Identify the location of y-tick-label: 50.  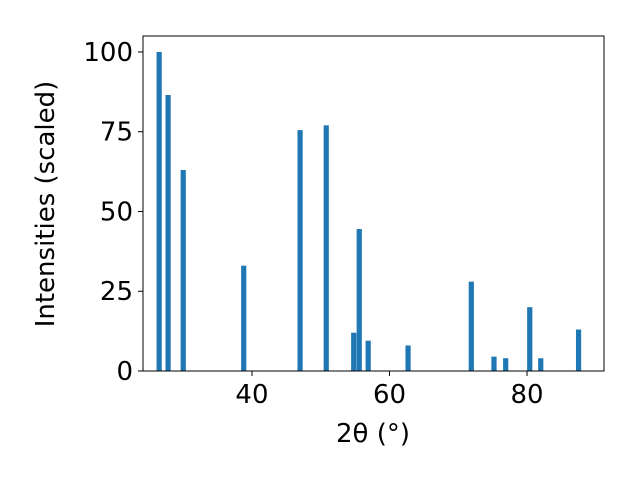
(116, 212).